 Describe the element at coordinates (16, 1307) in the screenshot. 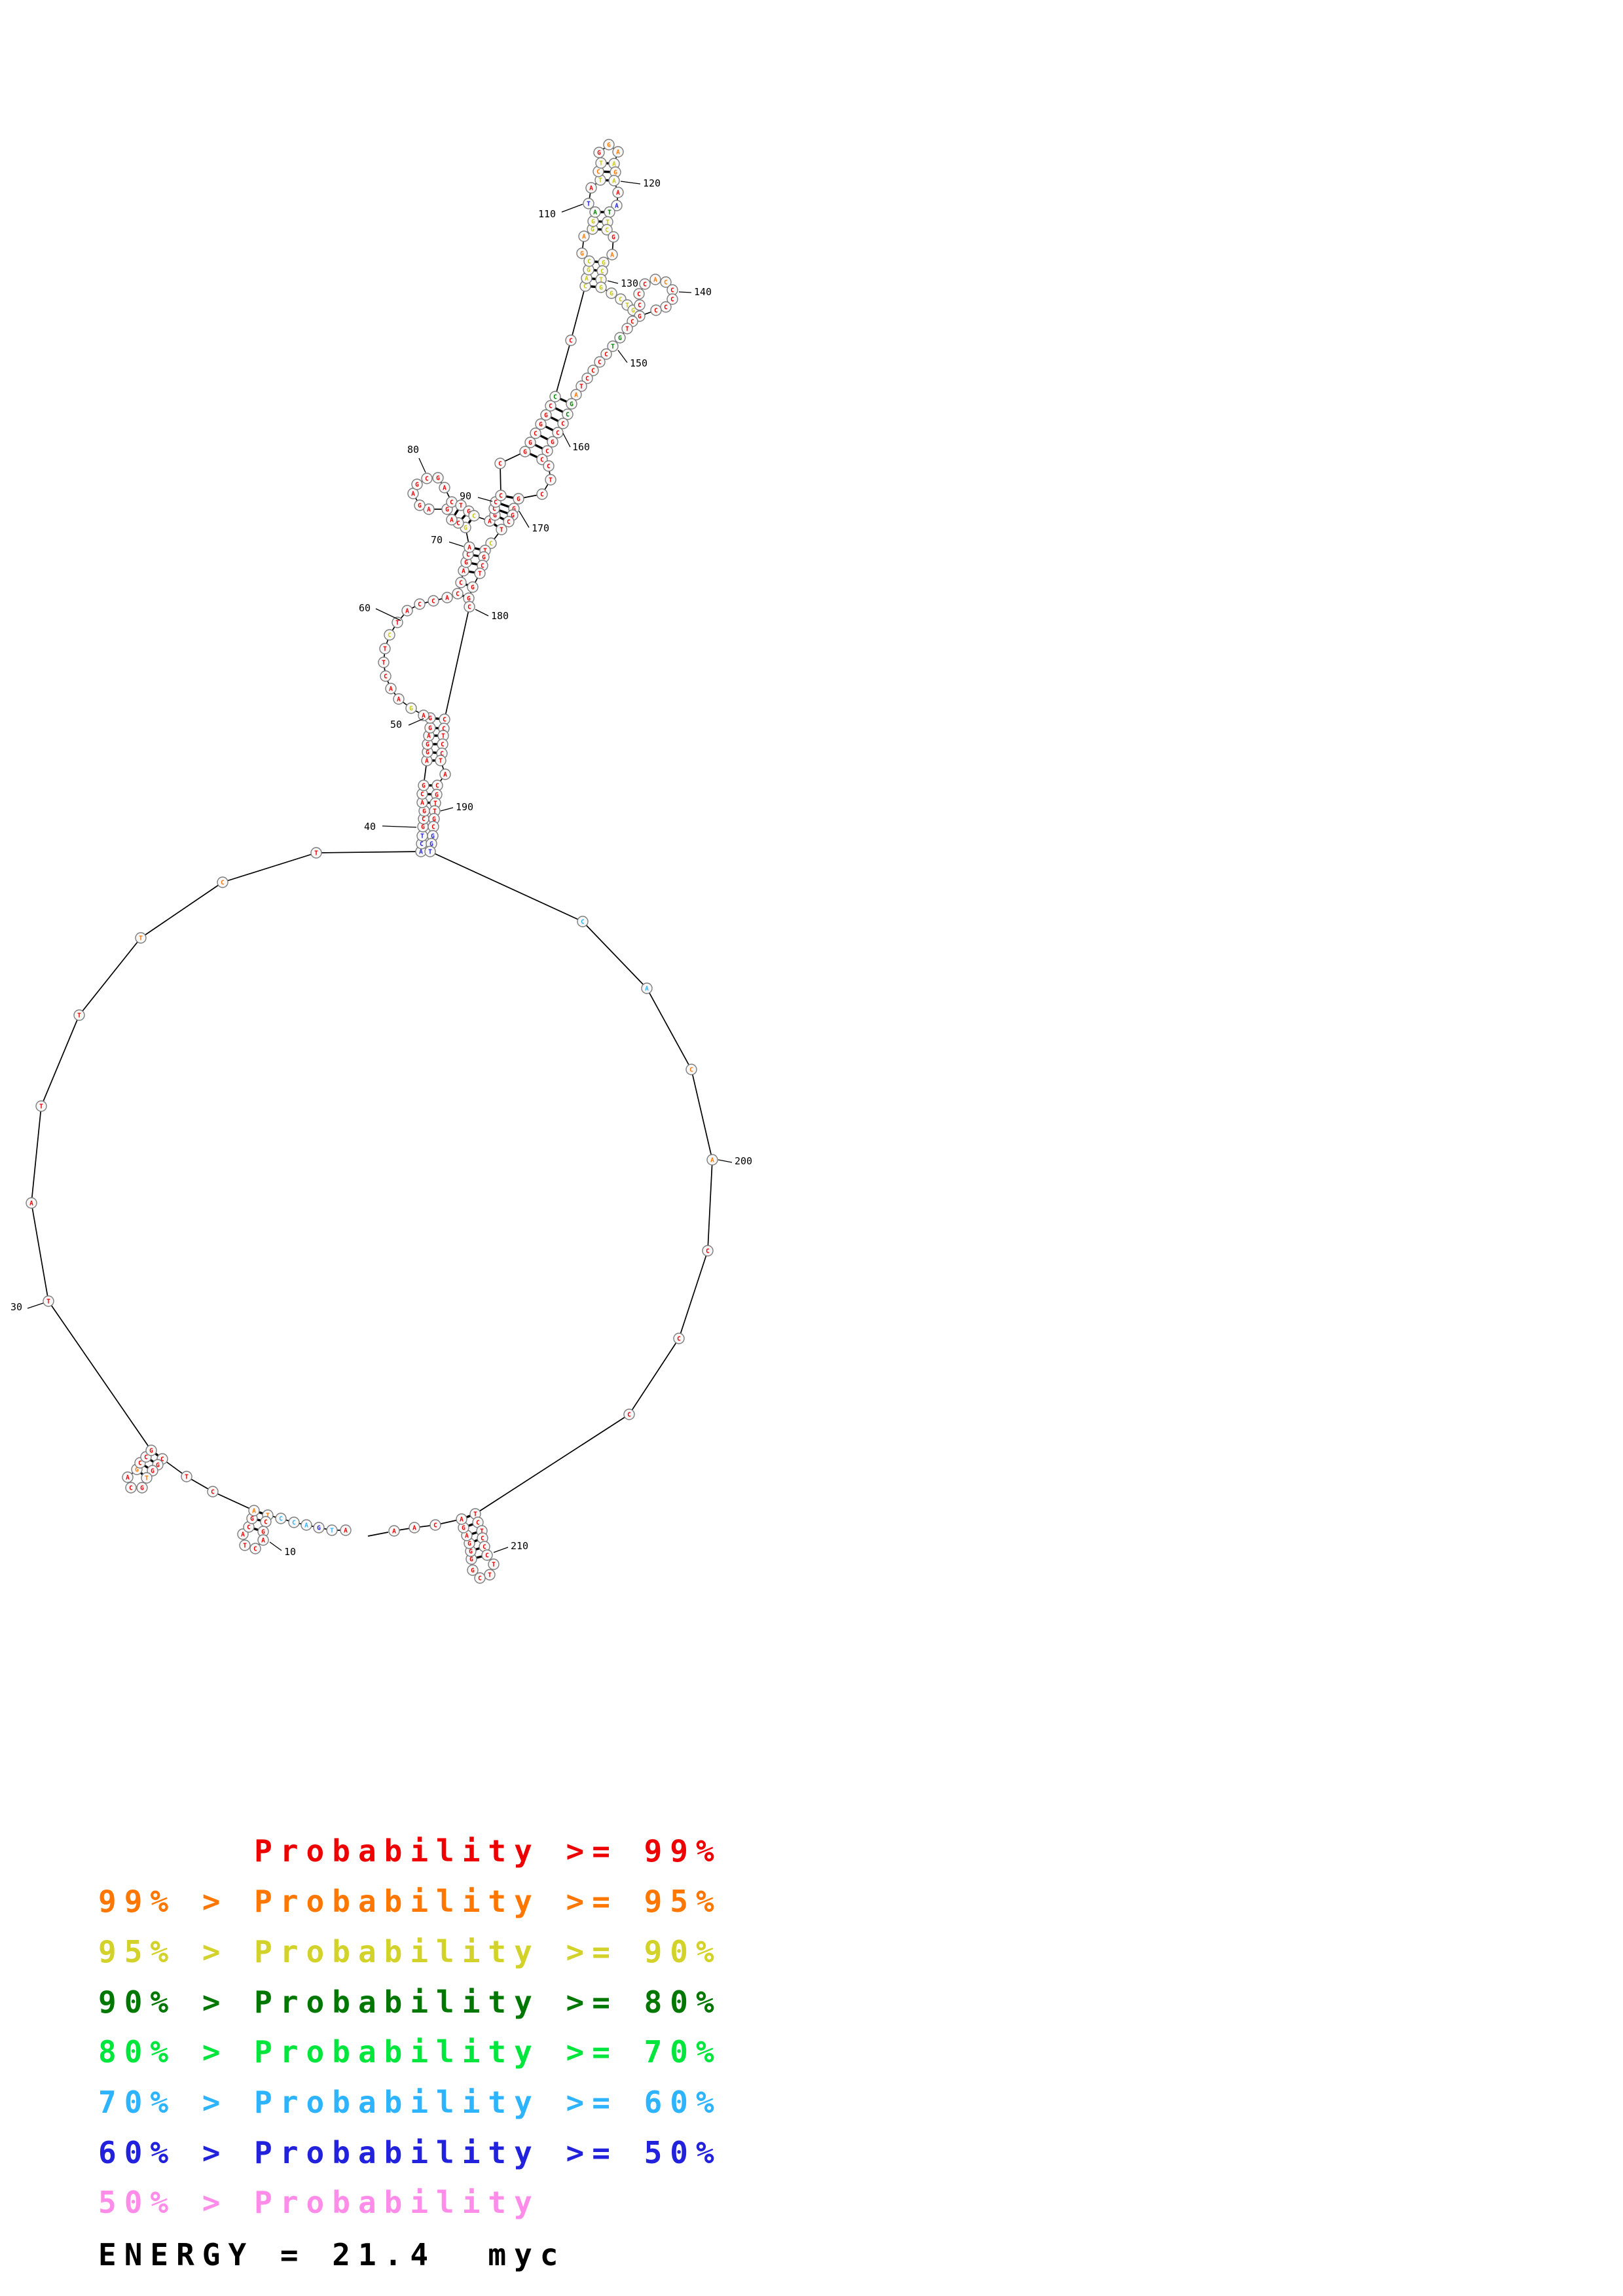

I see `position-label-30: 30` at that location.